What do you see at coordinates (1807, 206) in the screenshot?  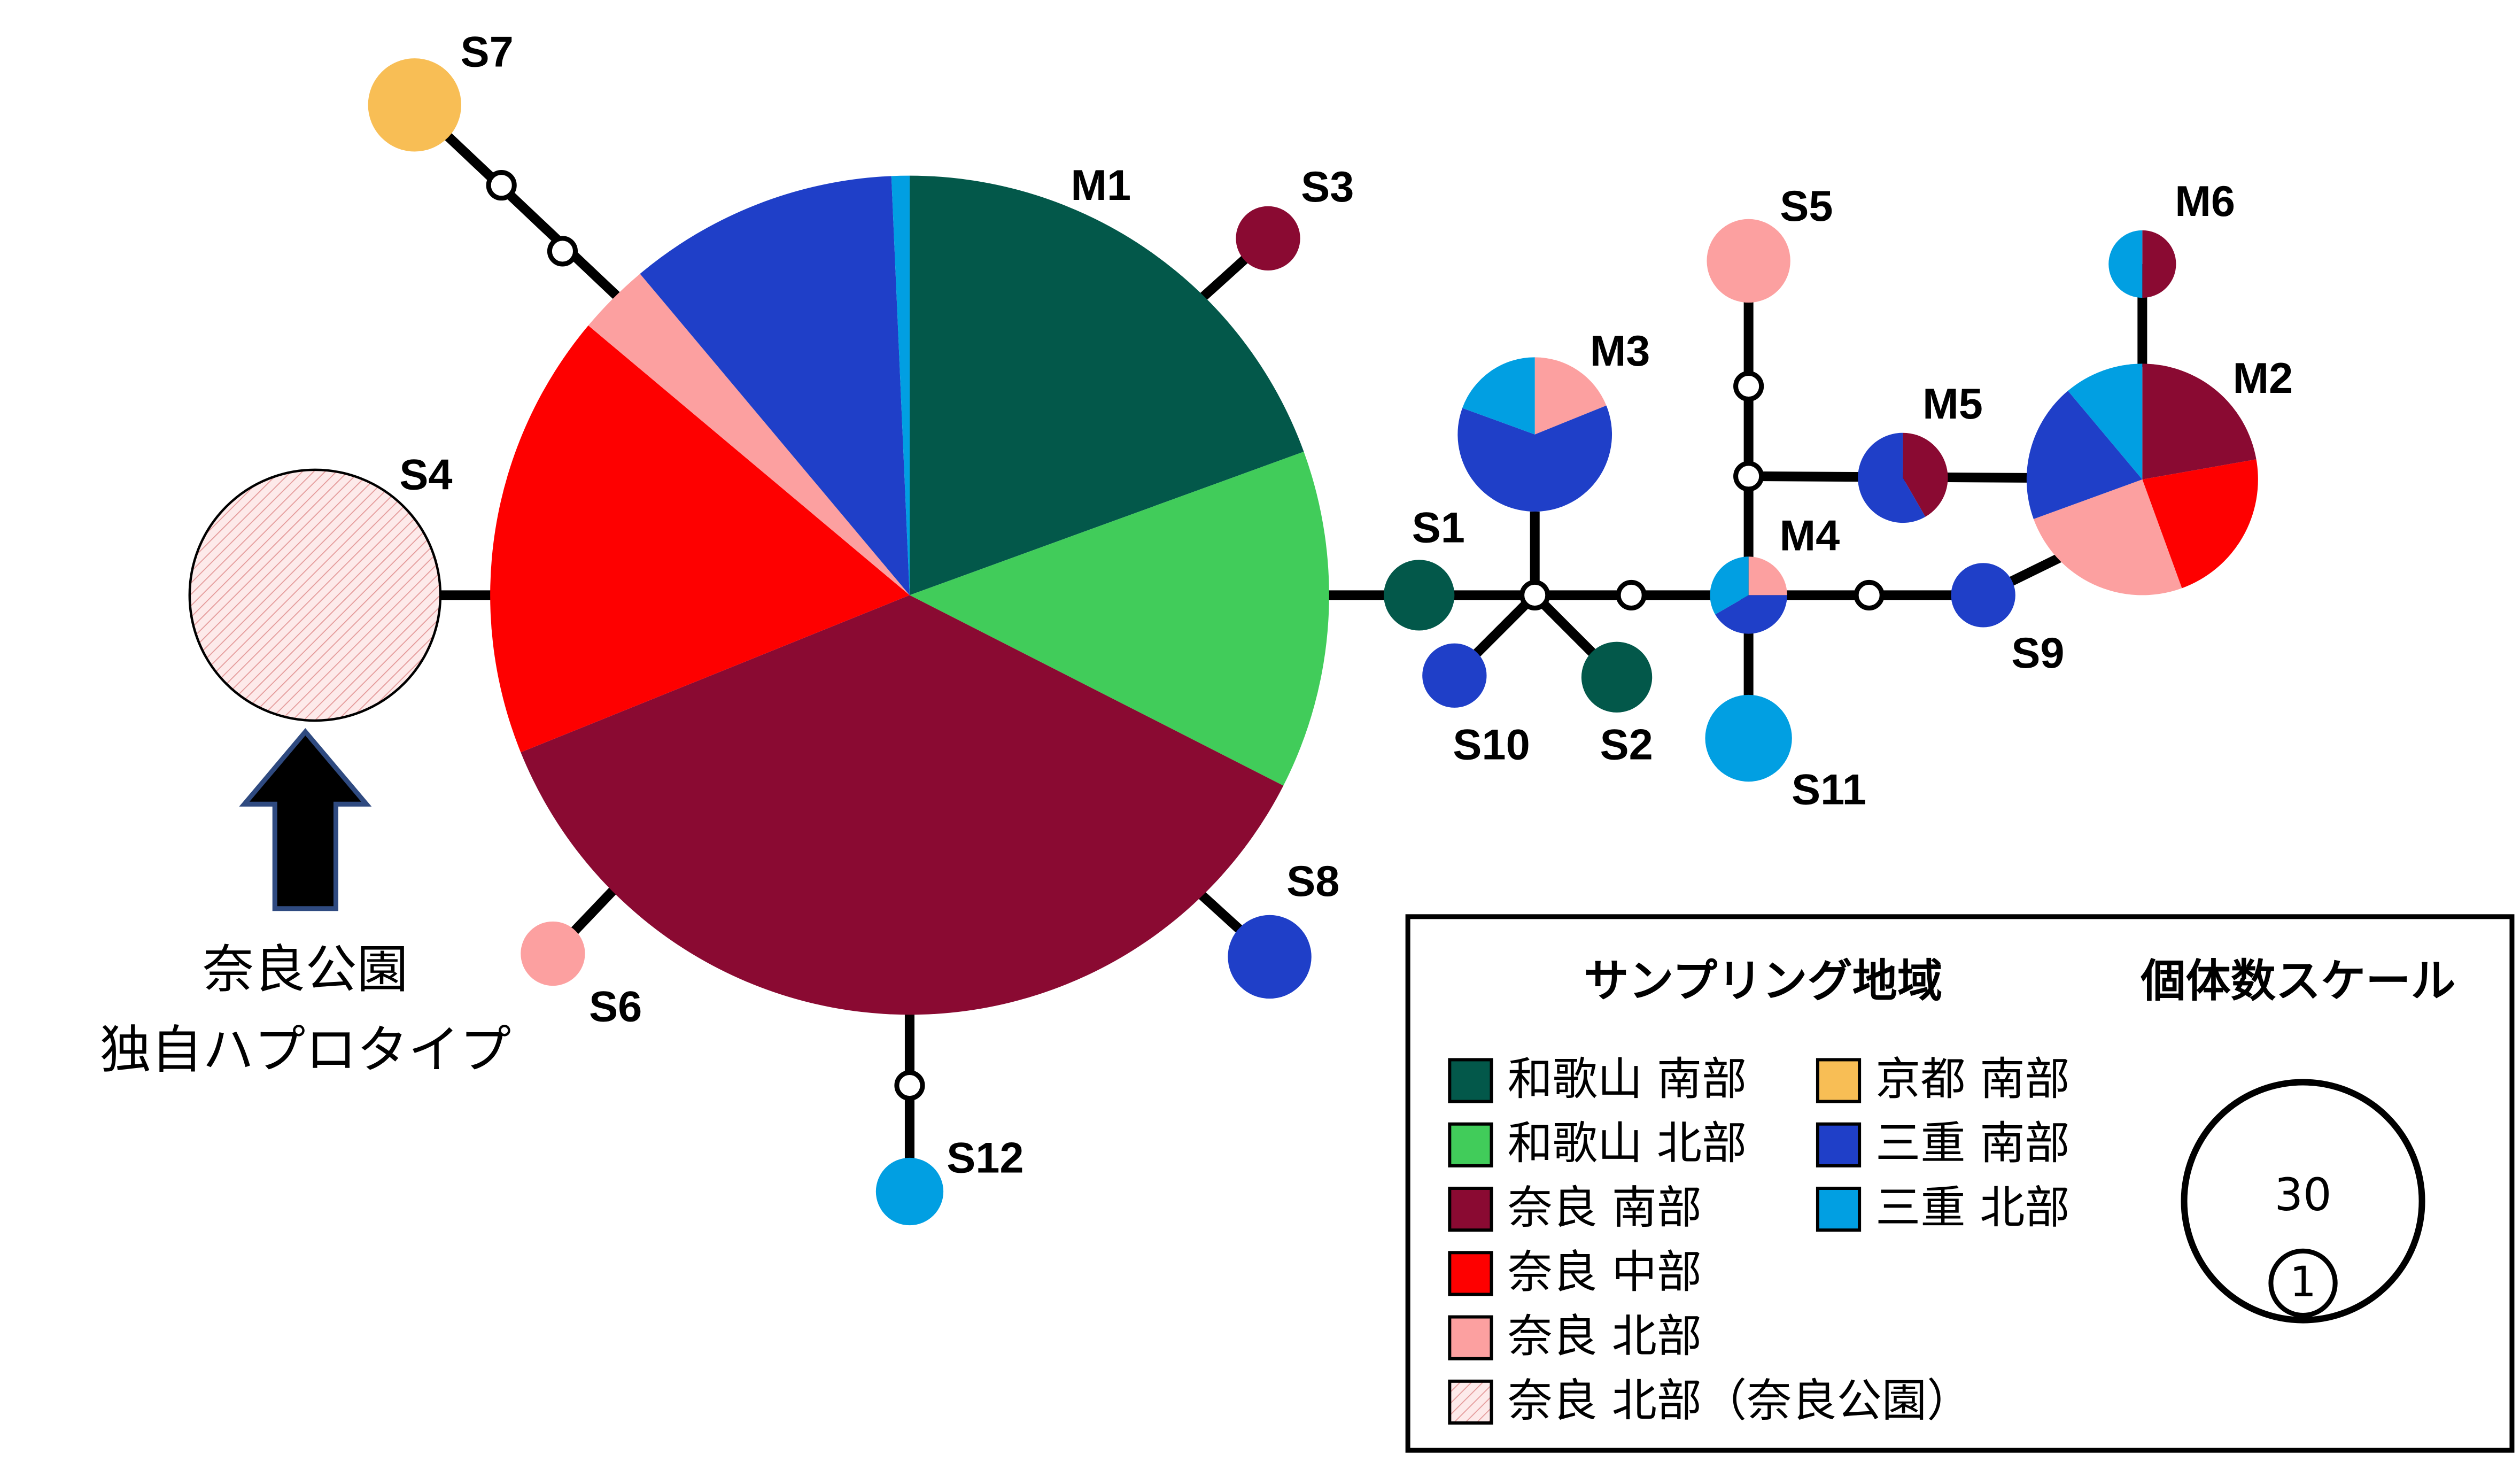 I see `node-label: S5` at bounding box center [1807, 206].